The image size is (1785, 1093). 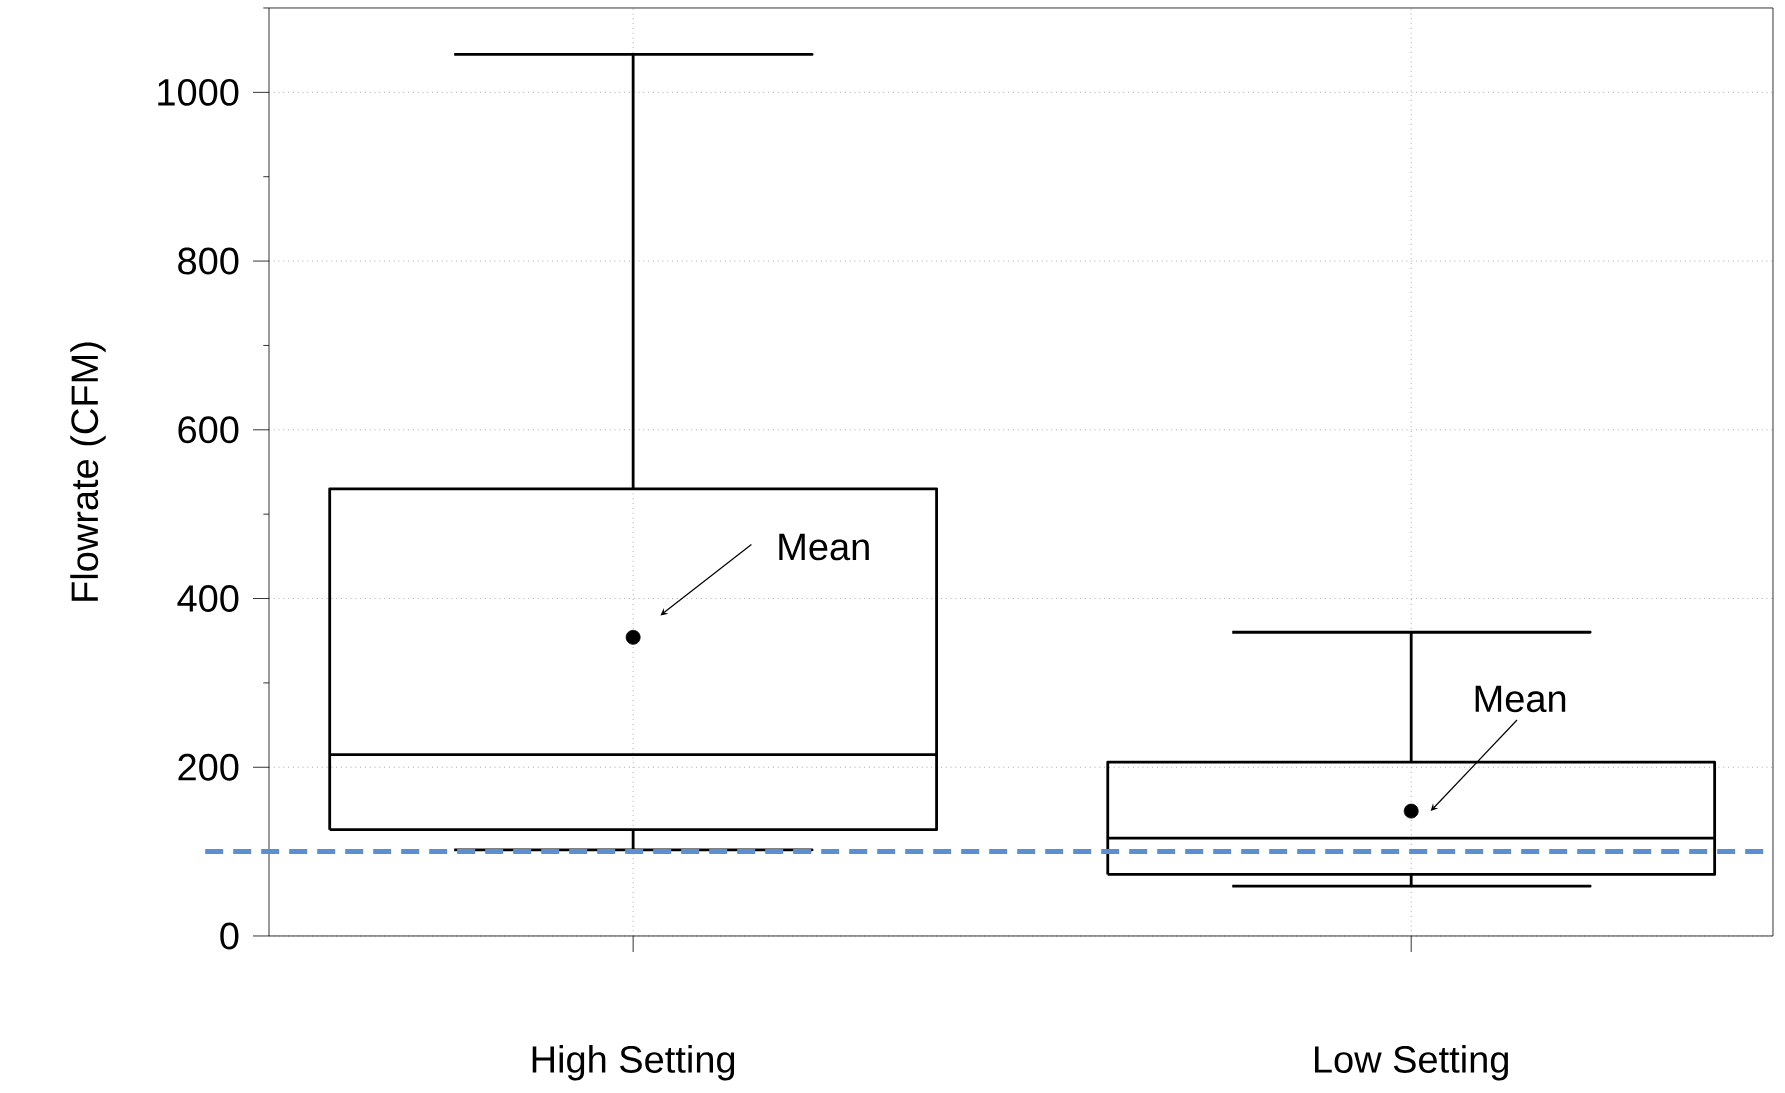 What do you see at coordinates (208, 598) in the screenshot?
I see `y-tick-label: 400` at bounding box center [208, 598].